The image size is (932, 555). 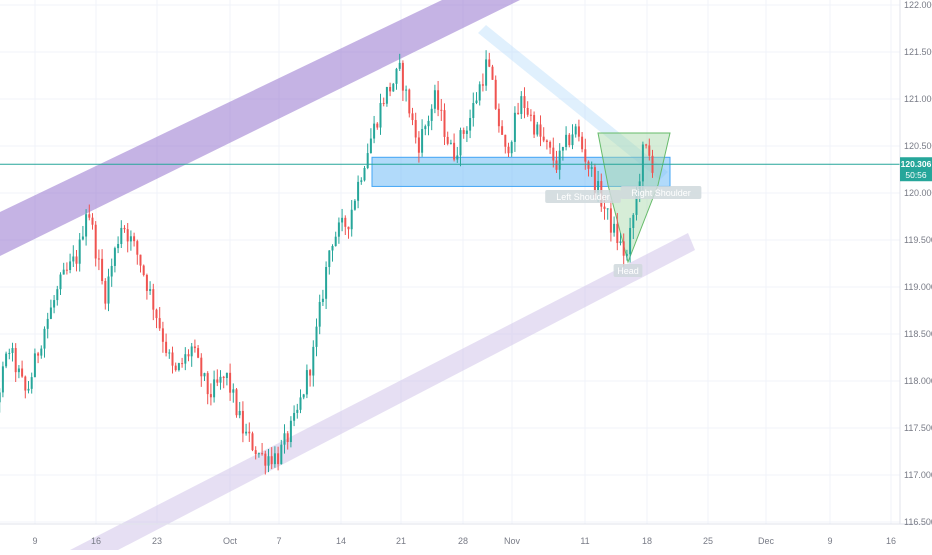 I want to click on y-tick-label: 118.500, so click(x=918, y=334).